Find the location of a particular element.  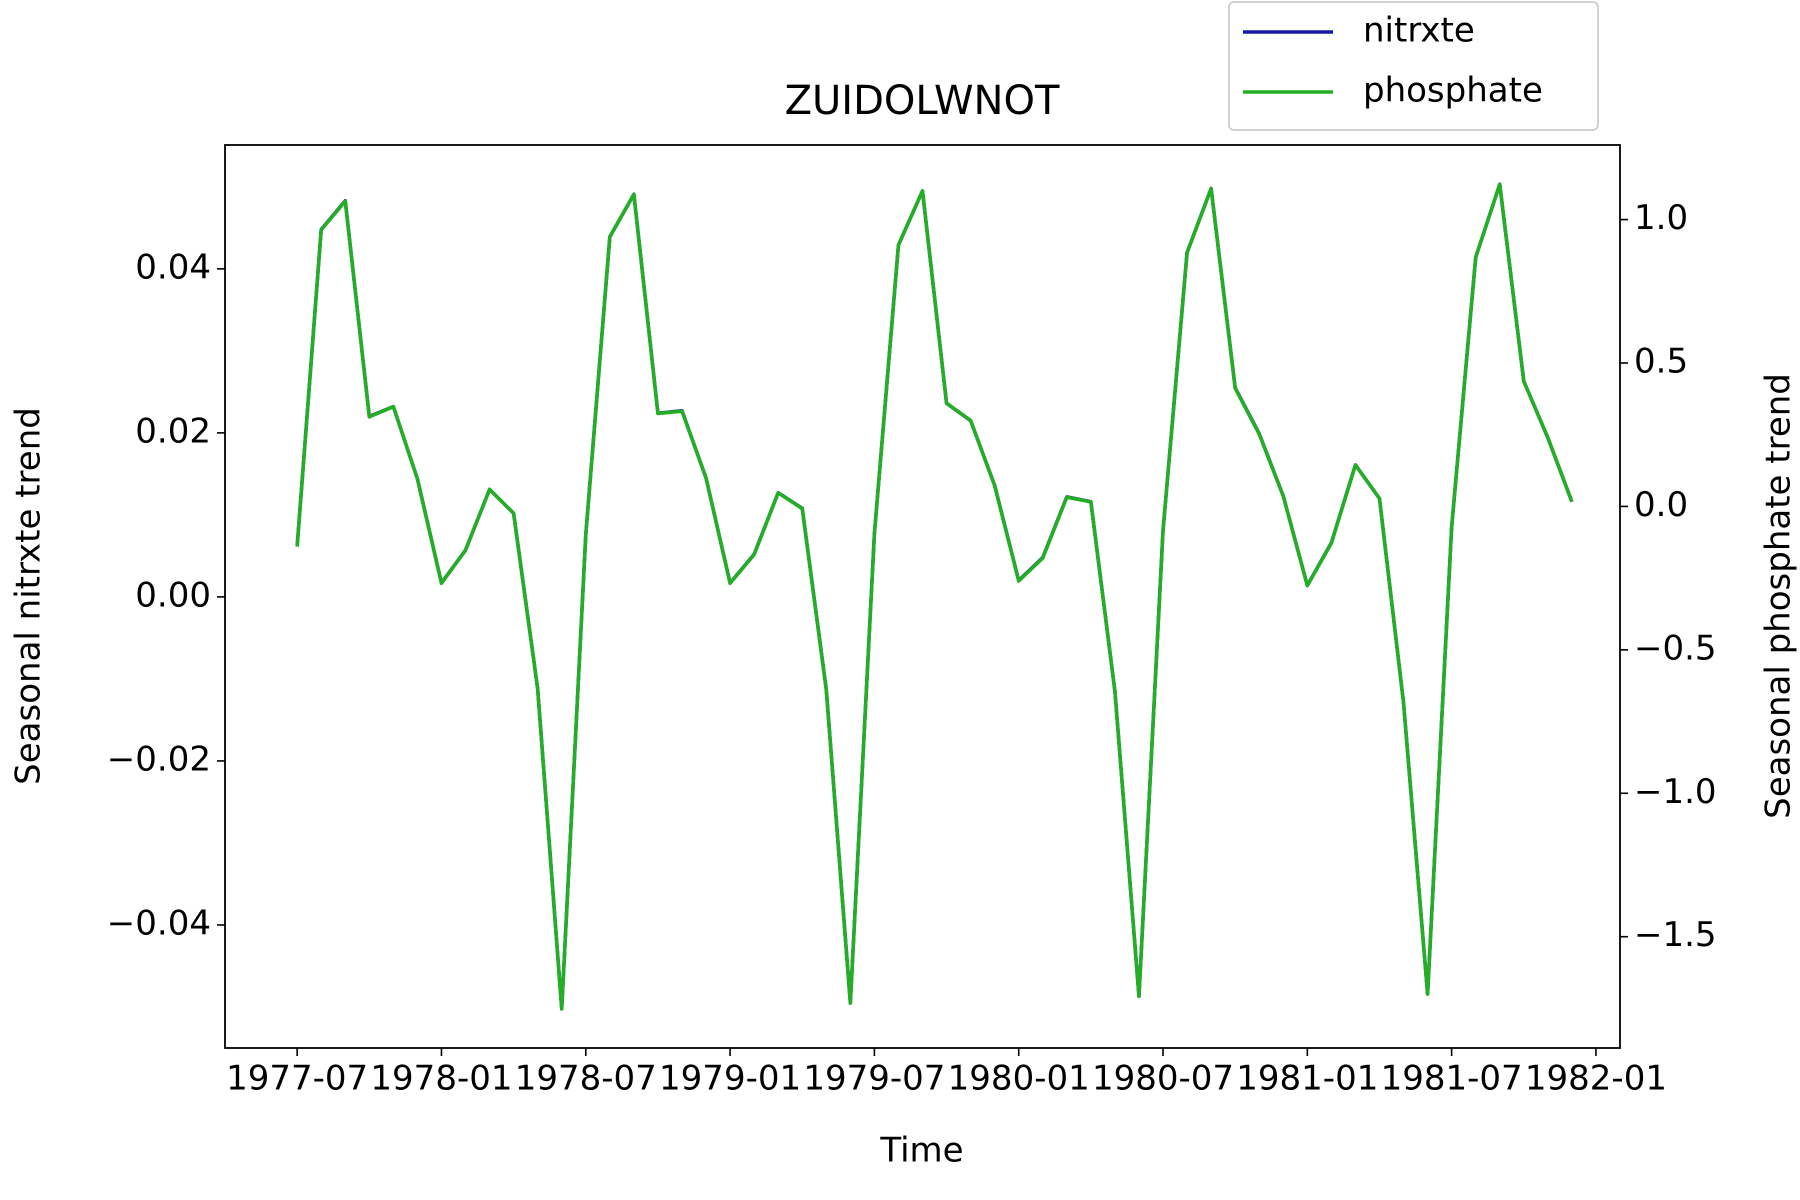

y-tick-label: −0.04 is located at coordinates (159, 923).